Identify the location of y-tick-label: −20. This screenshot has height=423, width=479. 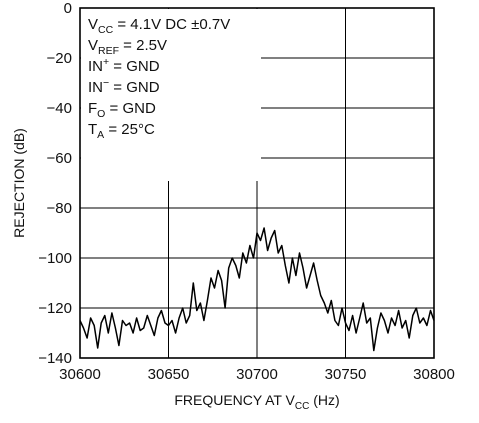
(59, 58).